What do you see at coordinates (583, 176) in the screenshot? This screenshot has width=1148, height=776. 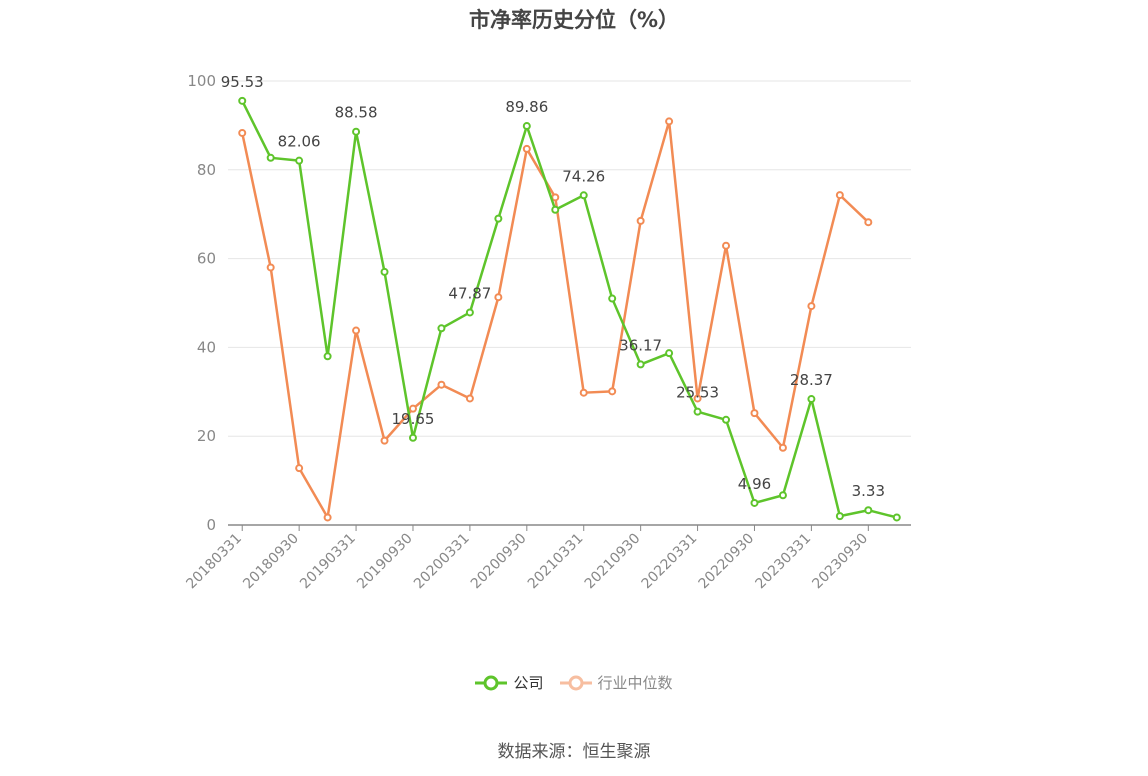 I see `data-label: 74.26` at bounding box center [583, 176].